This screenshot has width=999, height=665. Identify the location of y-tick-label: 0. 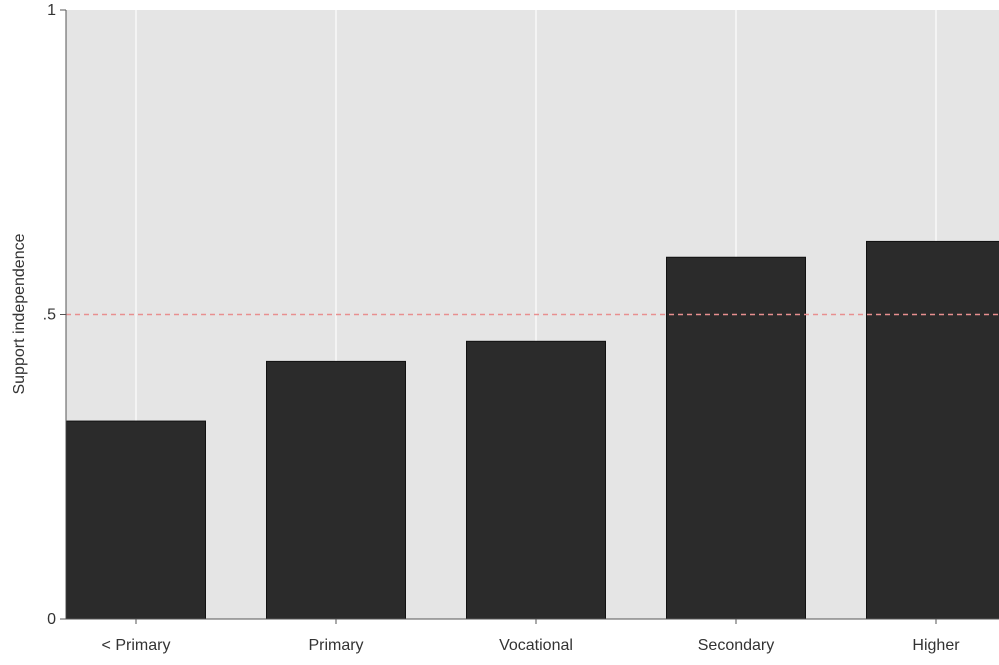
(51, 619).